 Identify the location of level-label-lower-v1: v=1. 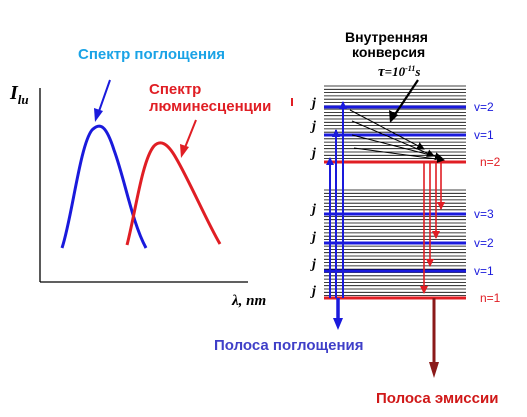
(484, 271).